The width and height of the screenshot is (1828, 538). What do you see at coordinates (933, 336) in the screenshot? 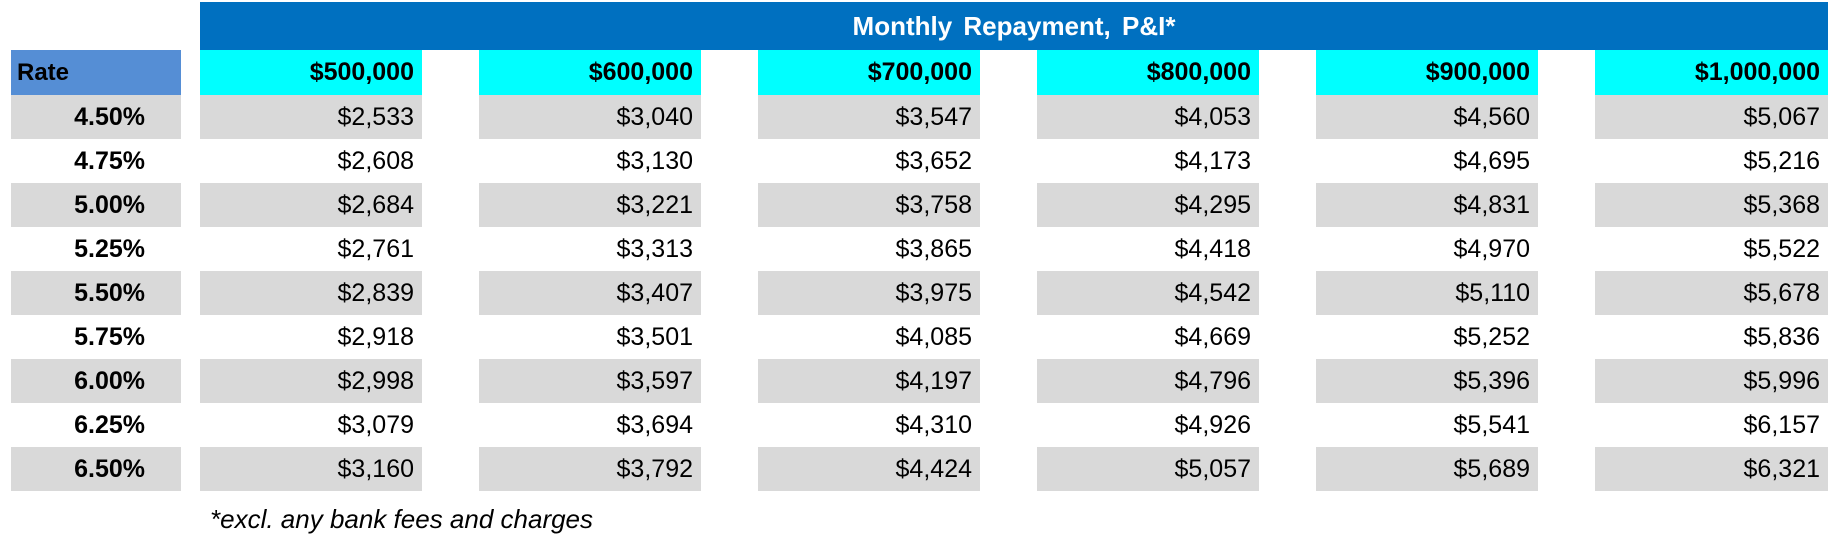
I see `value-cell: $4,085` at bounding box center [933, 336].